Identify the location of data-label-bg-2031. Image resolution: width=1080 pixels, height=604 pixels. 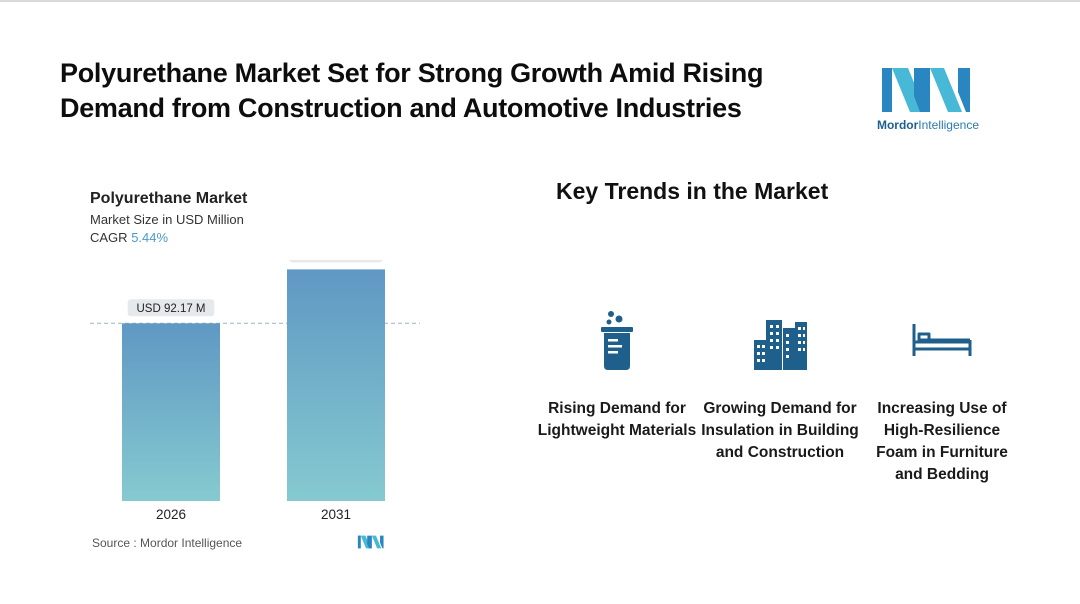
(336, 261).